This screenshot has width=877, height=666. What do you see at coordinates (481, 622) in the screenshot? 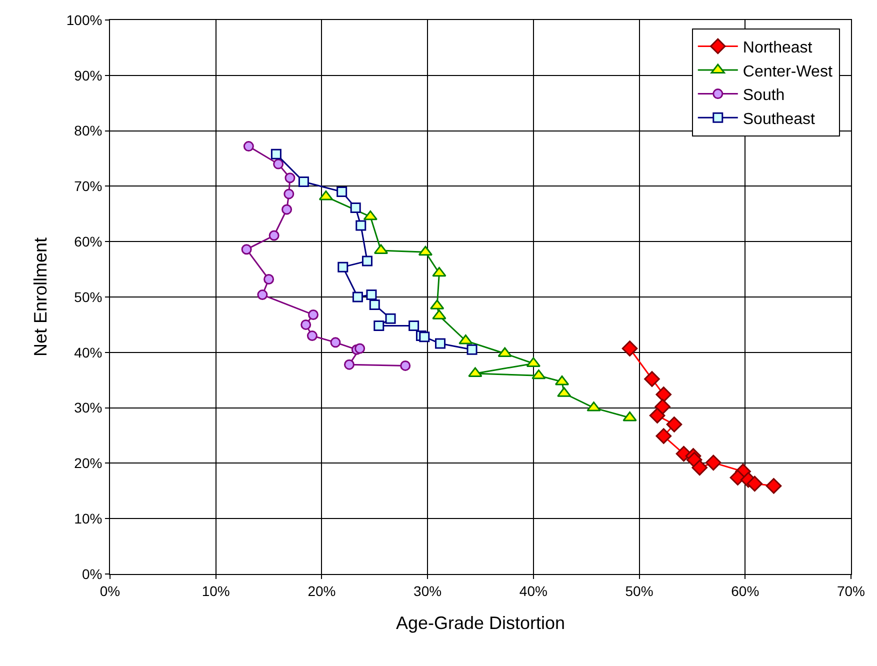
I see `x-axis-title: Age-Grade Distortion` at bounding box center [481, 622].